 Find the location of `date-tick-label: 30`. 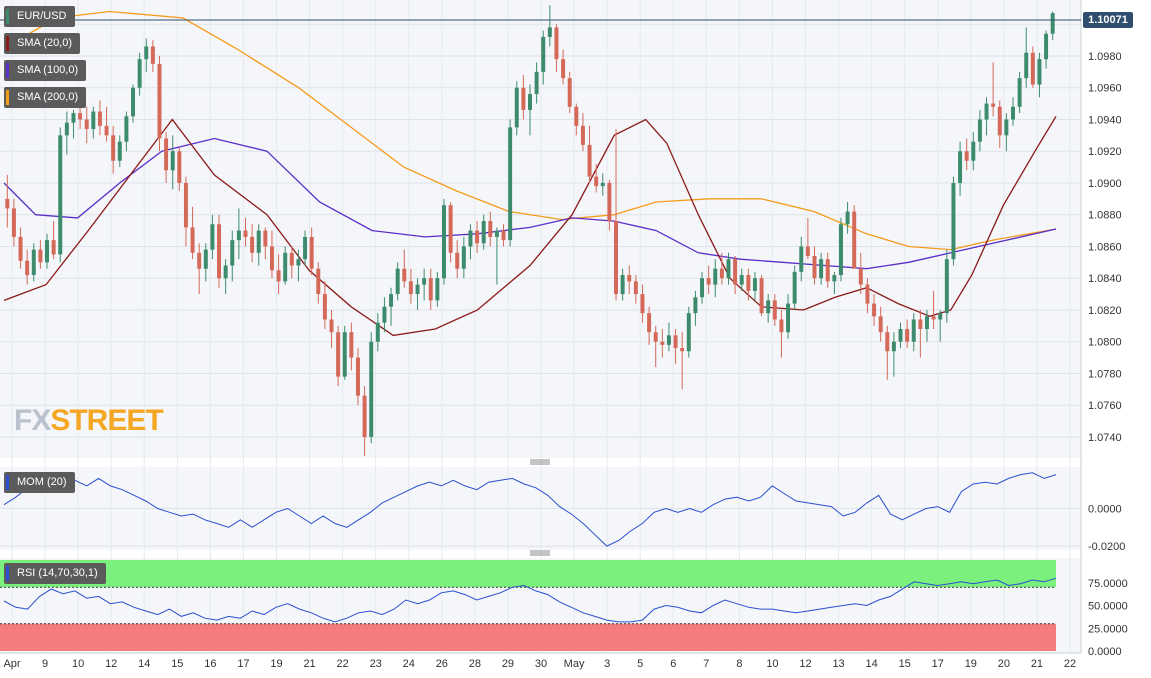

date-tick-label: 30 is located at coordinates (541, 664).